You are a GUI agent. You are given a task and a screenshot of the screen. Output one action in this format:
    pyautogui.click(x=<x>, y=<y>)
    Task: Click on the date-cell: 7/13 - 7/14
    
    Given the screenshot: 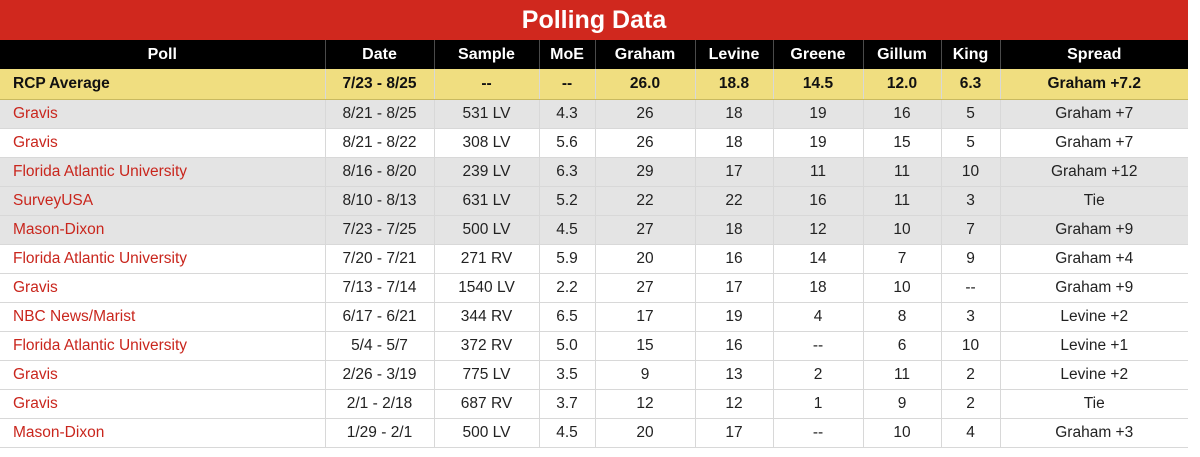 What is the action you would take?
    pyautogui.click(x=380, y=288)
    